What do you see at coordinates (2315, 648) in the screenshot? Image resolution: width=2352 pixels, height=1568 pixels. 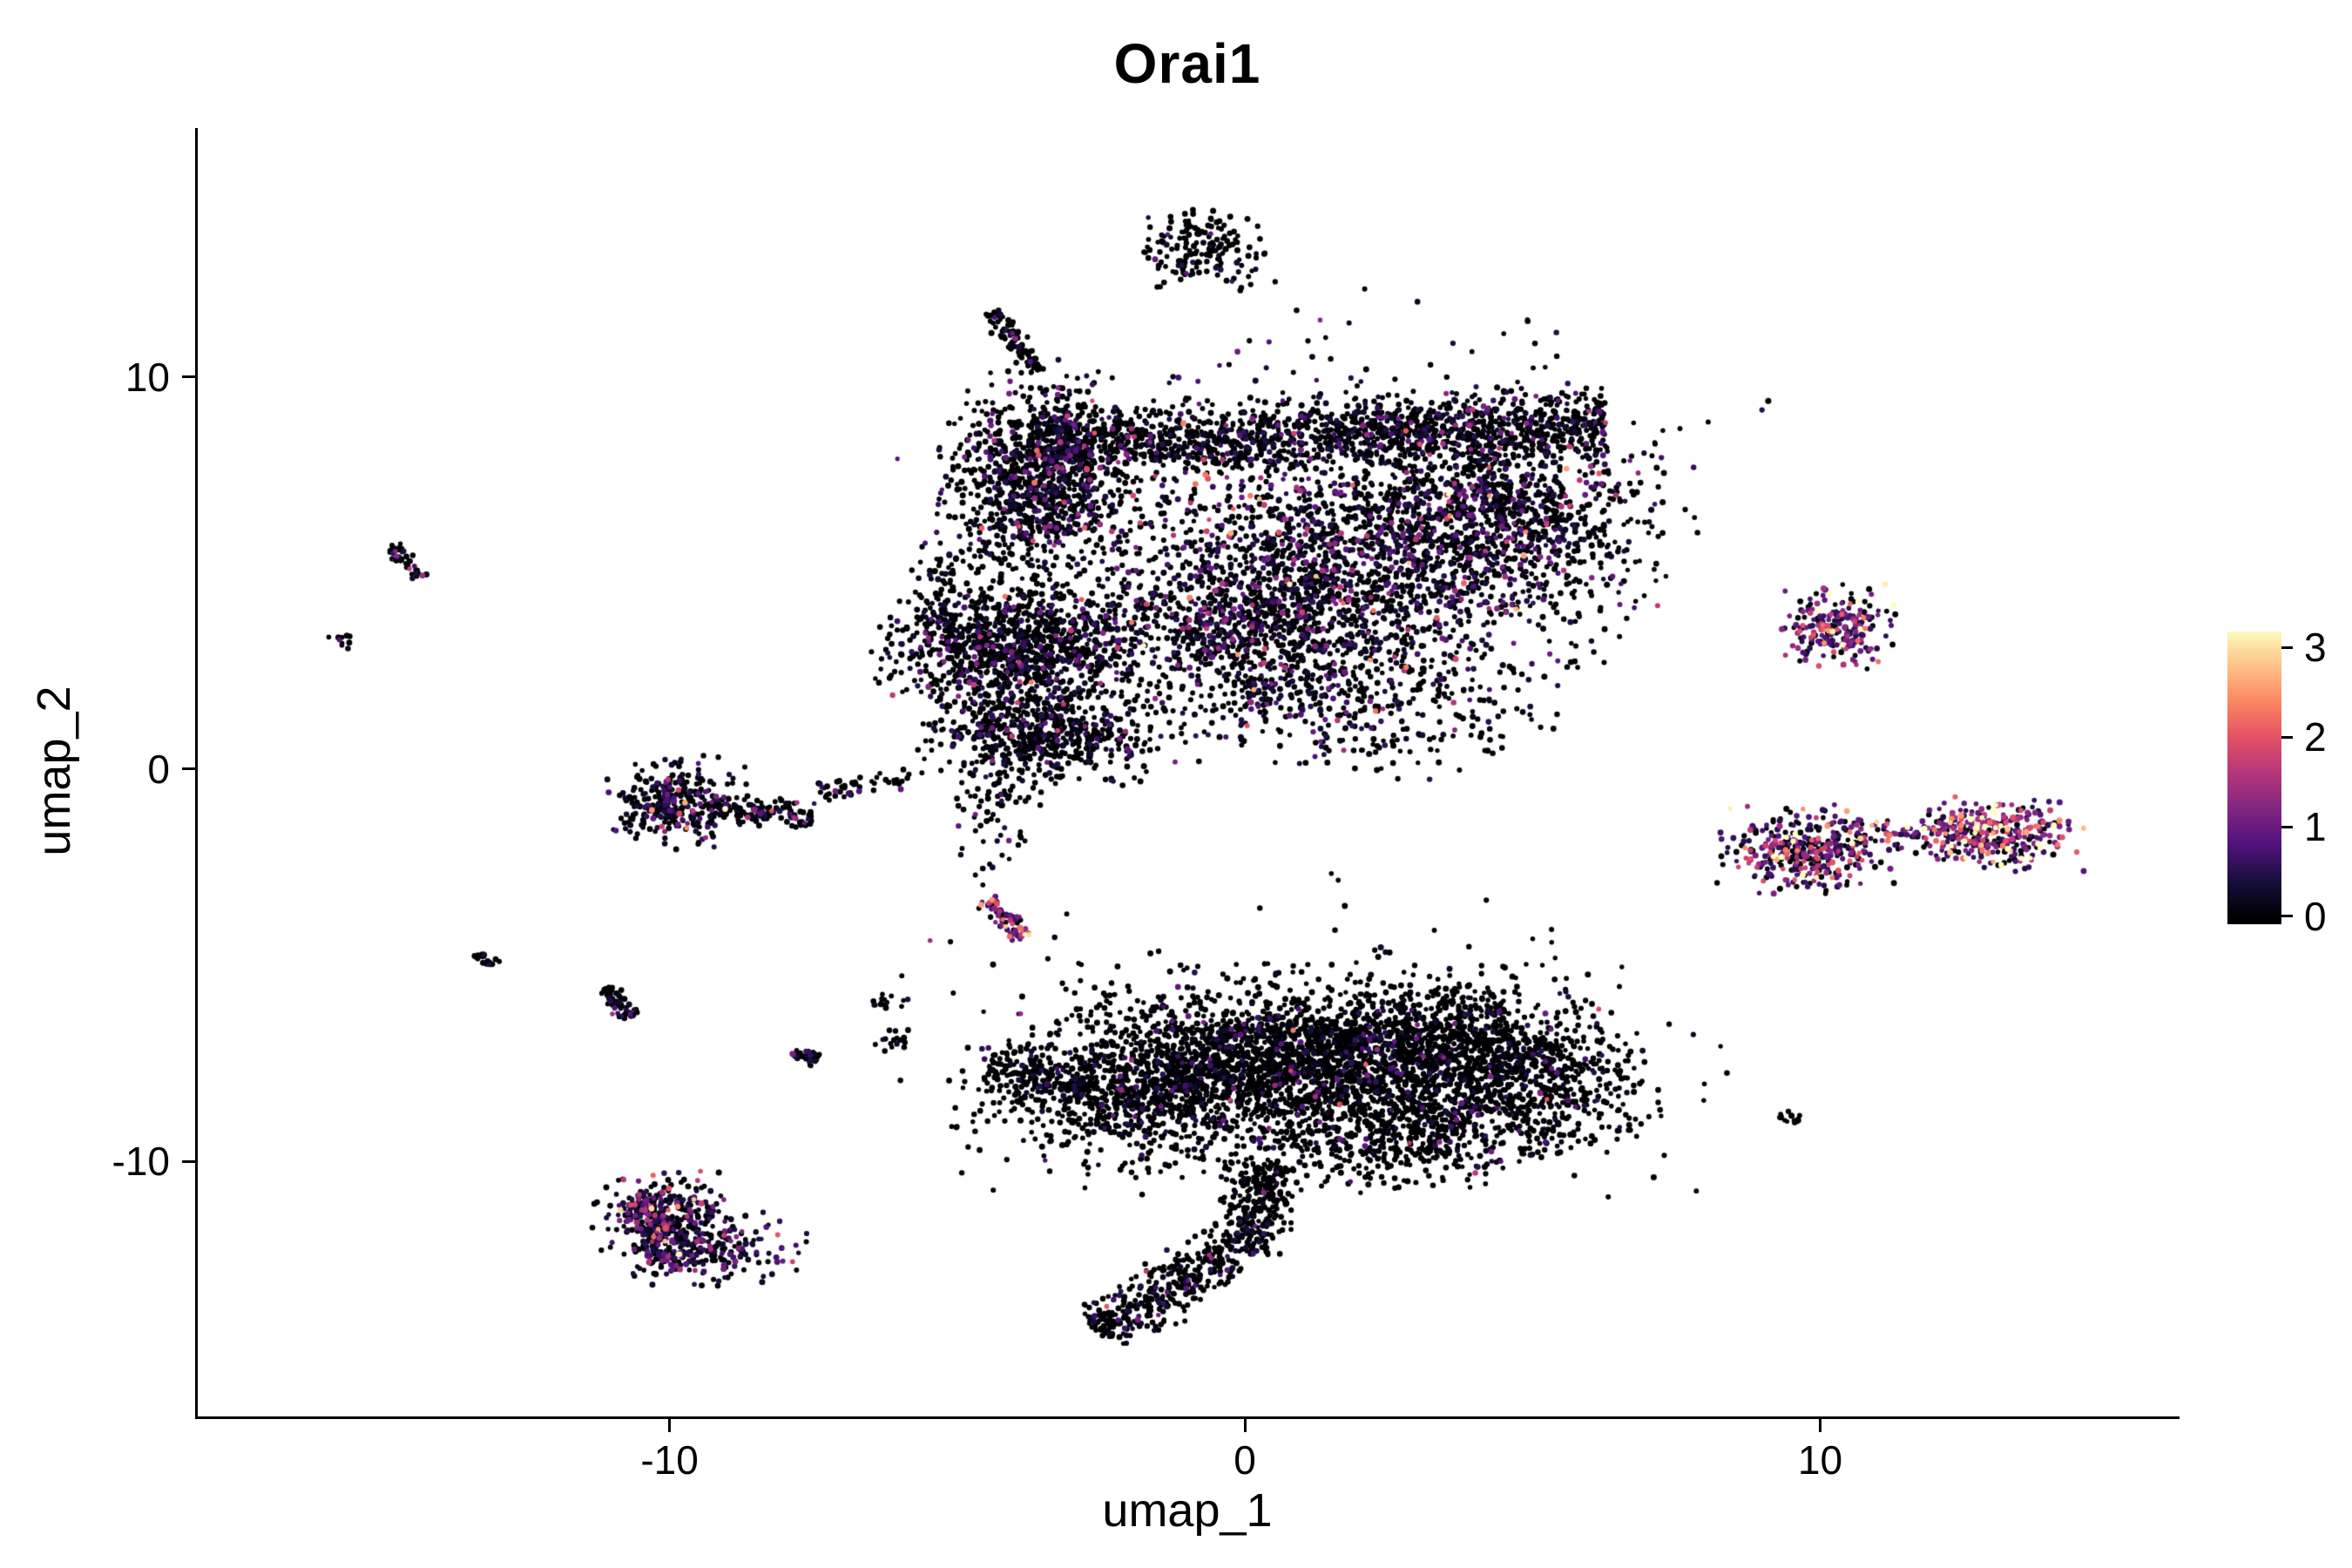 I see `legend-tick-label: 3` at bounding box center [2315, 648].